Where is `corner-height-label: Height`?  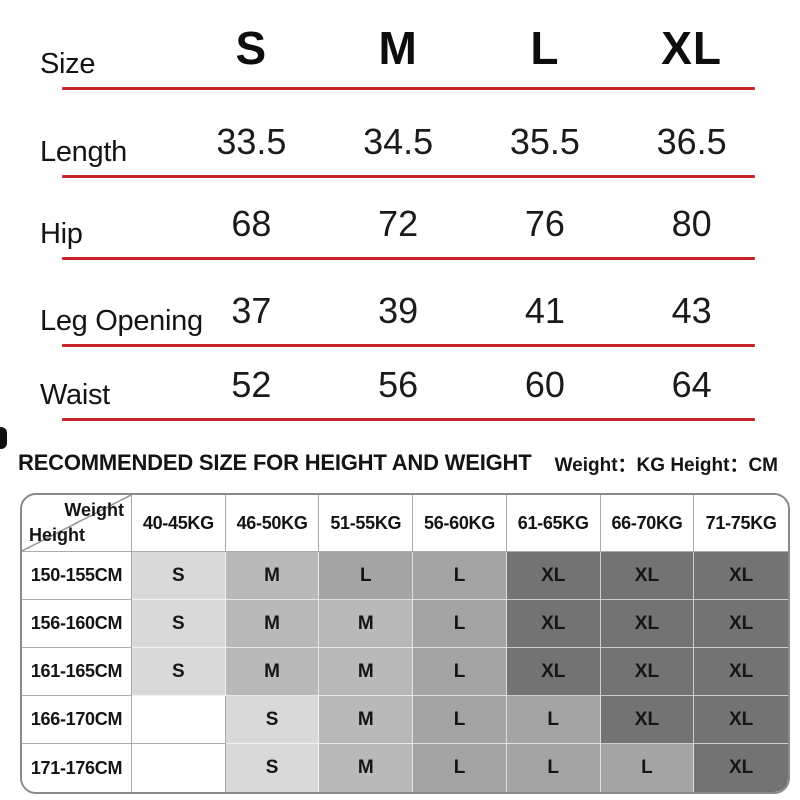
corner-height-label: Height is located at coordinates (57, 535).